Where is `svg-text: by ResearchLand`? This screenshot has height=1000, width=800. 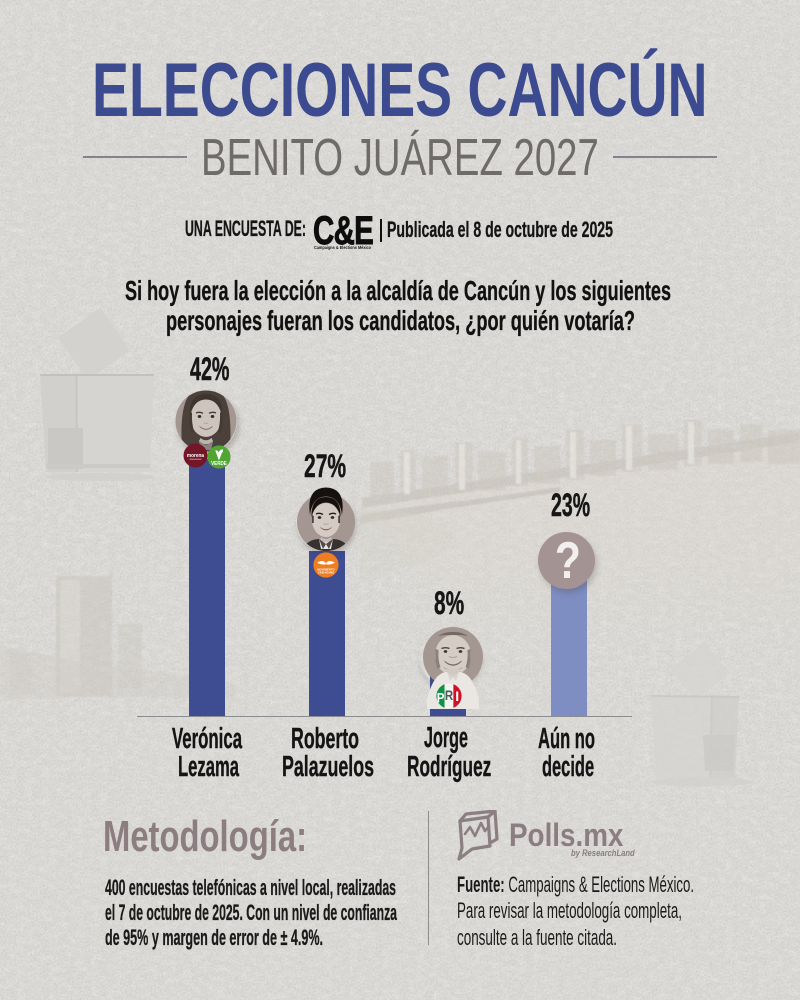 svg-text: by ResearchLand is located at coordinates (603, 854).